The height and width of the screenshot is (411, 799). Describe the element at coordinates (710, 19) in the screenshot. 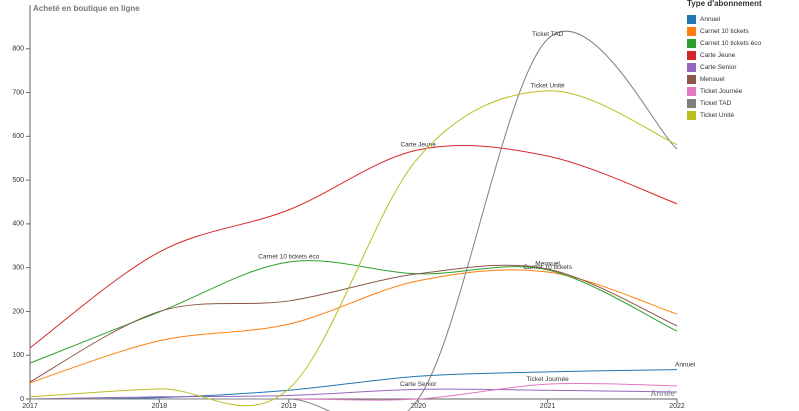

I see `legend-label: Annuel` at that location.